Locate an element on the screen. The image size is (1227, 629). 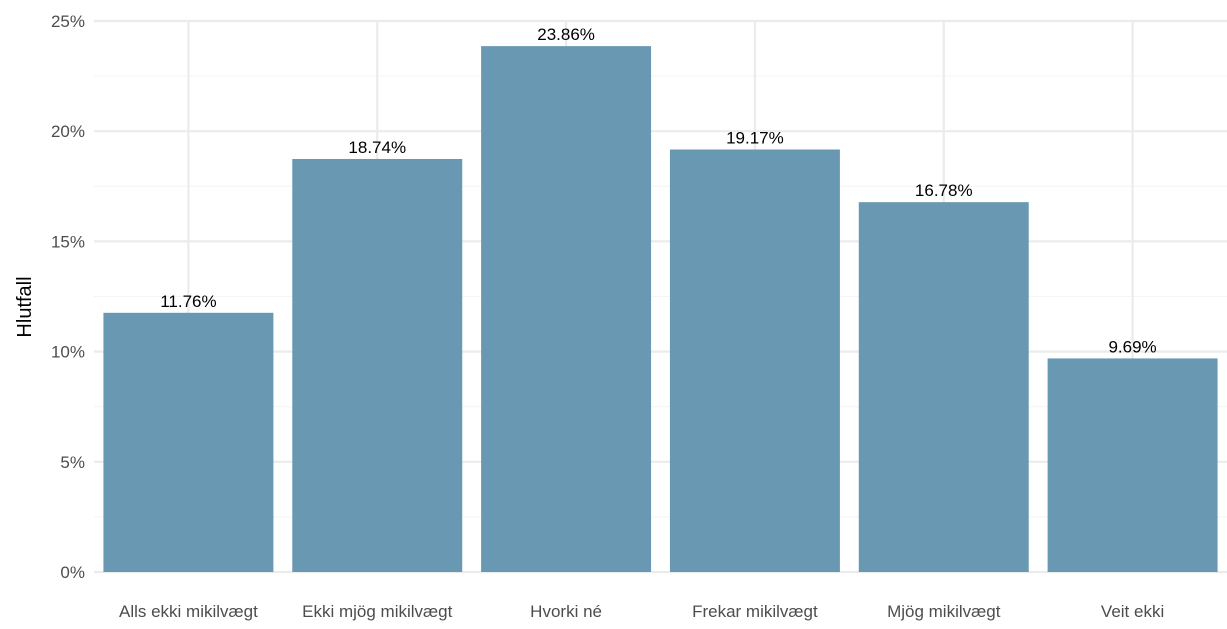
y-axis-title: Hlutfall is located at coordinates (25, 306).